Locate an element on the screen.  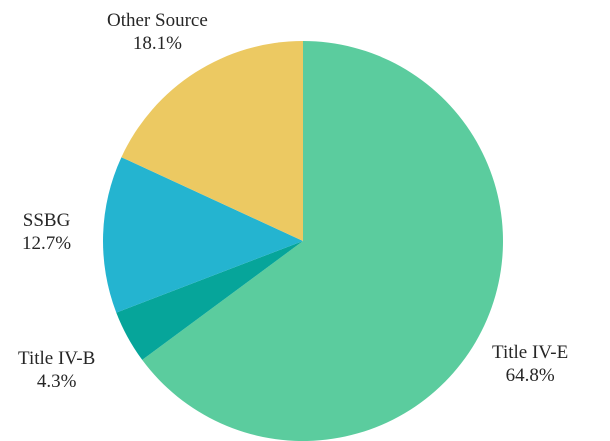
slice-percent: 64.8% is located at coordinates (530, 375).